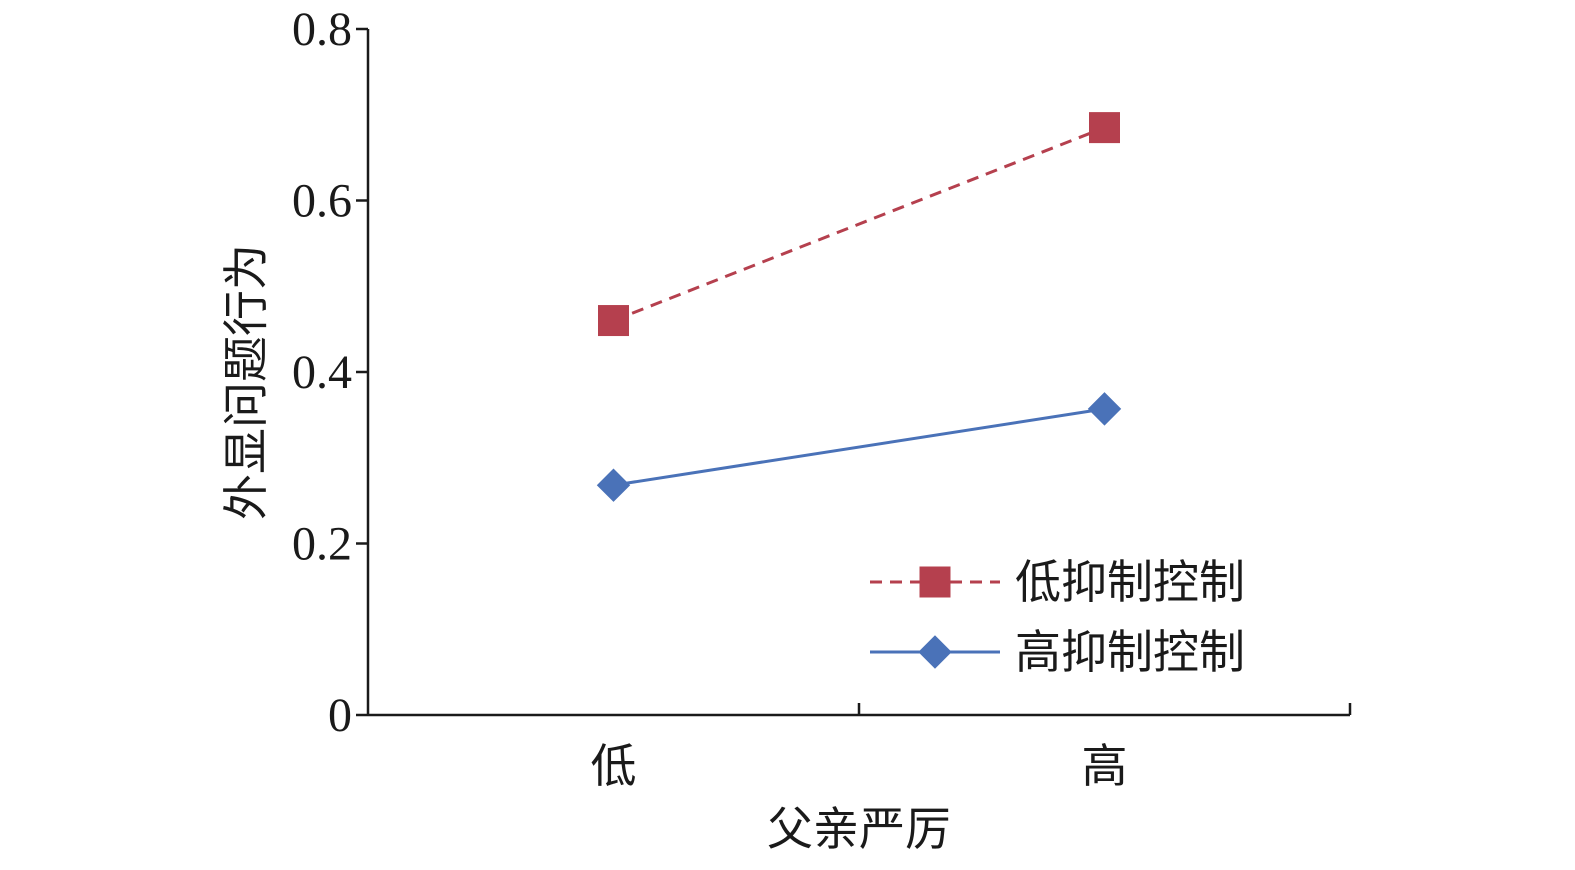  Describe the element at coordinates (322, 544) in the screenshot. I see `y-tick-label: 0.2` at that location.